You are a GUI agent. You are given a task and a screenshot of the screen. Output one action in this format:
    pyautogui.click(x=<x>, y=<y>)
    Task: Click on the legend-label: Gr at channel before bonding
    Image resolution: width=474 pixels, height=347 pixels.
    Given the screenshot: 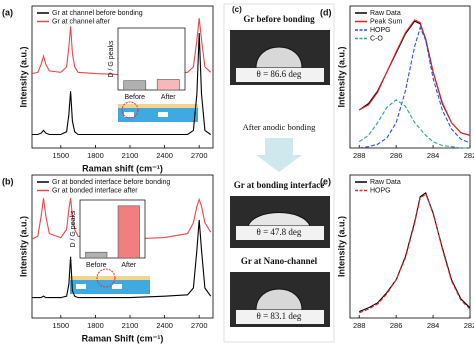 What is the action you would take?
    pyautogui.click(x=97, y=13)
    